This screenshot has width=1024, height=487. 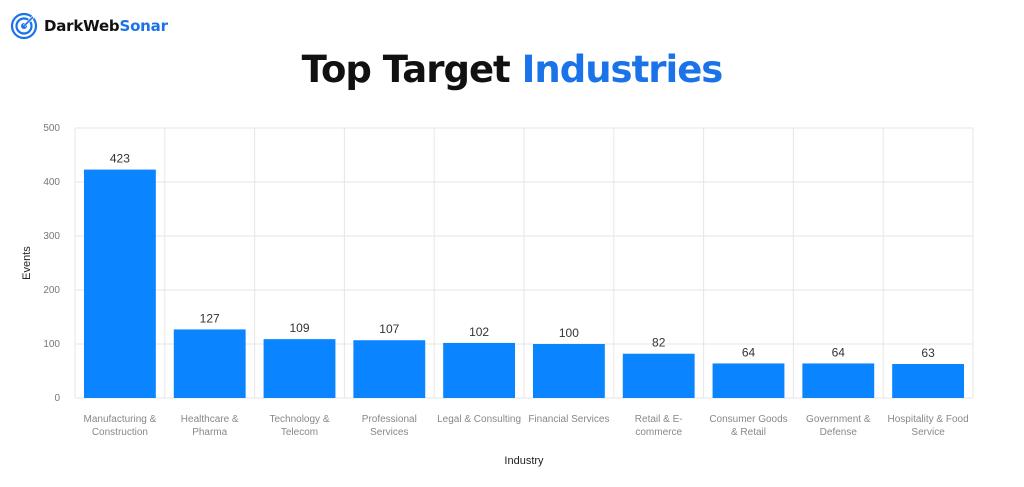 I want to click on data-label: 109, so click(x=299, y=328).